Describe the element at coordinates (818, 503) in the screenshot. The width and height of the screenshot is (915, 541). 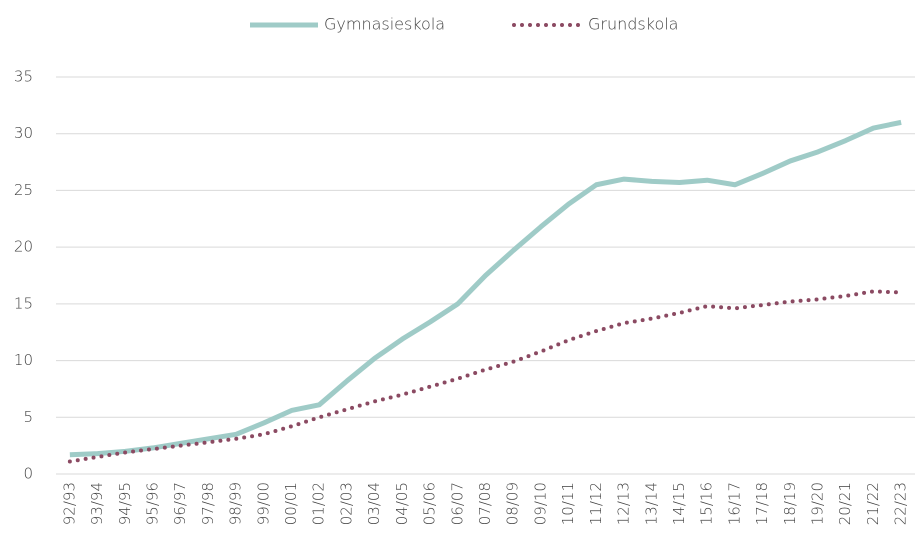
I see `x-tick-label: 19/20` at that location.